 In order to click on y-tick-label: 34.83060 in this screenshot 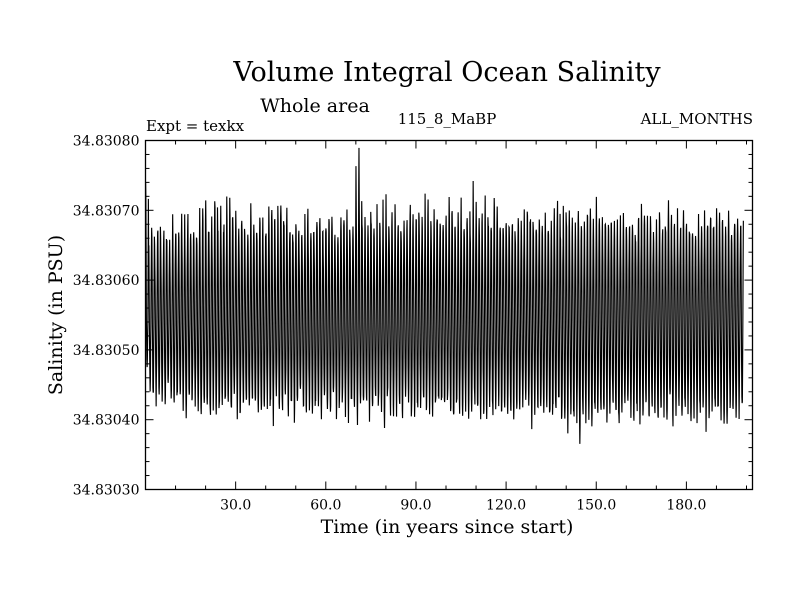, I will do `click(106, 281)`.